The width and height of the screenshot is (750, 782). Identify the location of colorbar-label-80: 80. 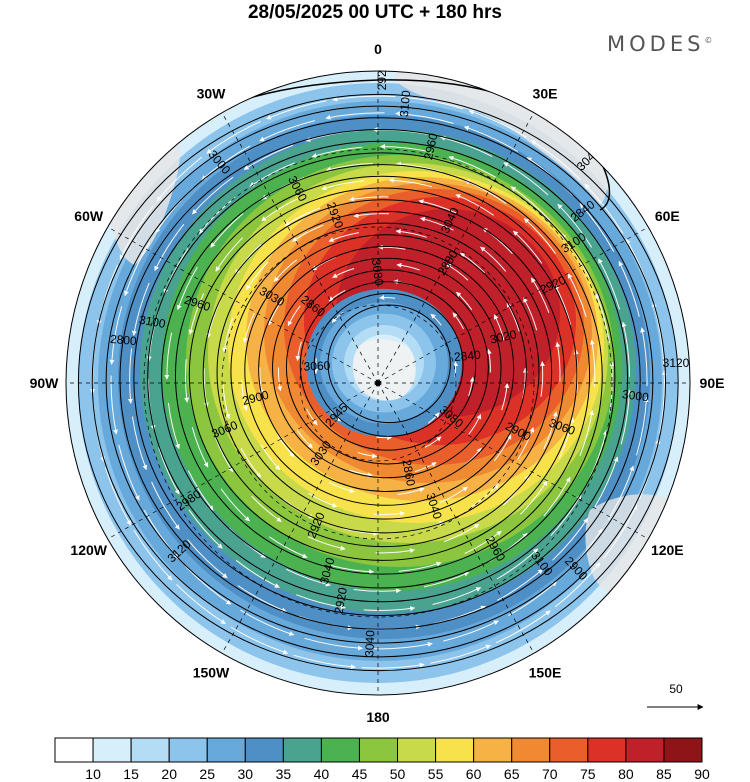
(626, 774).